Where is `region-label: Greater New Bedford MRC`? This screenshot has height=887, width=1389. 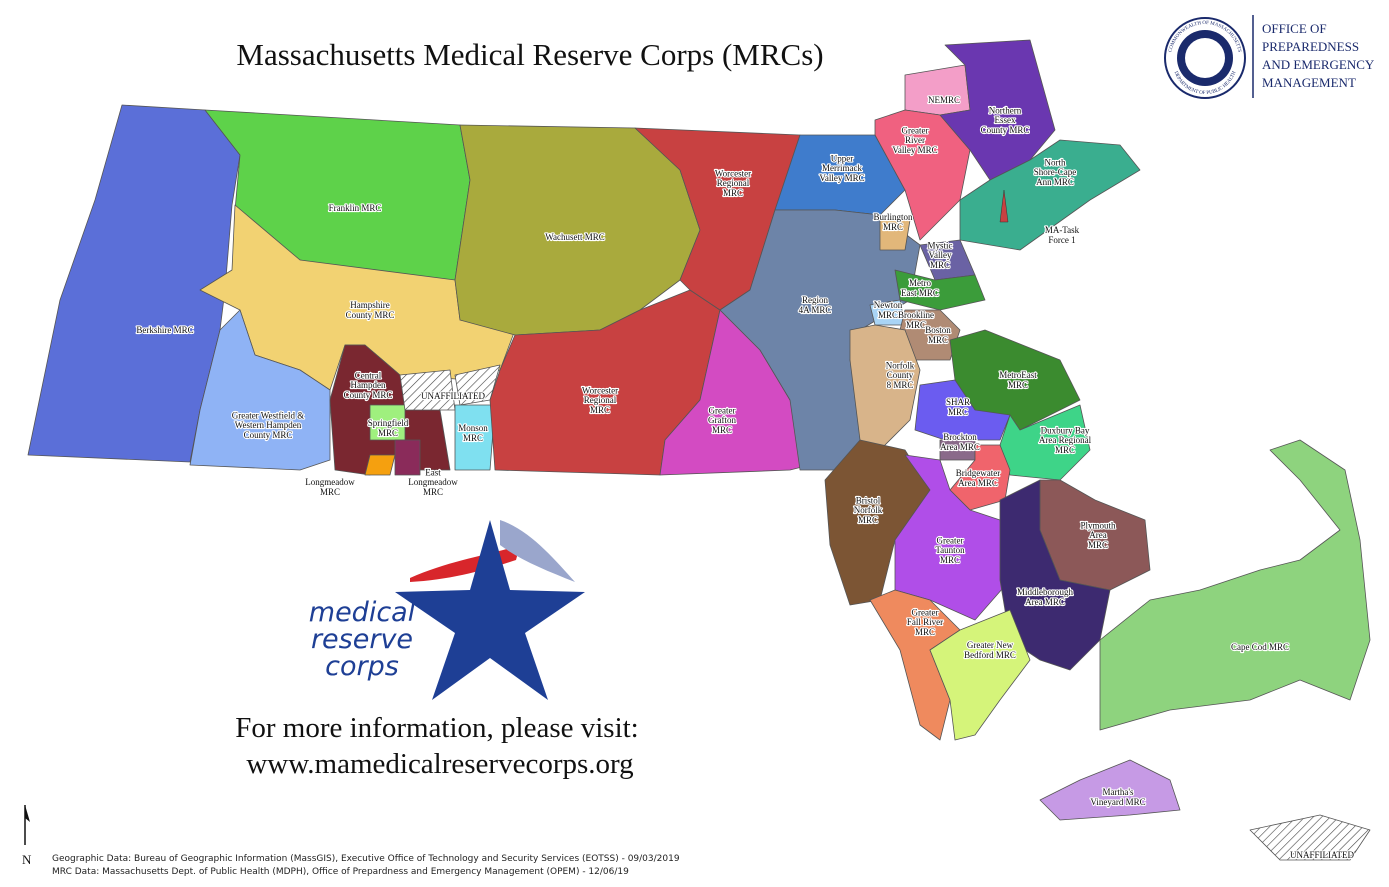
region-label: Greater New Bedford MRC is located at coordinates (990, 650).